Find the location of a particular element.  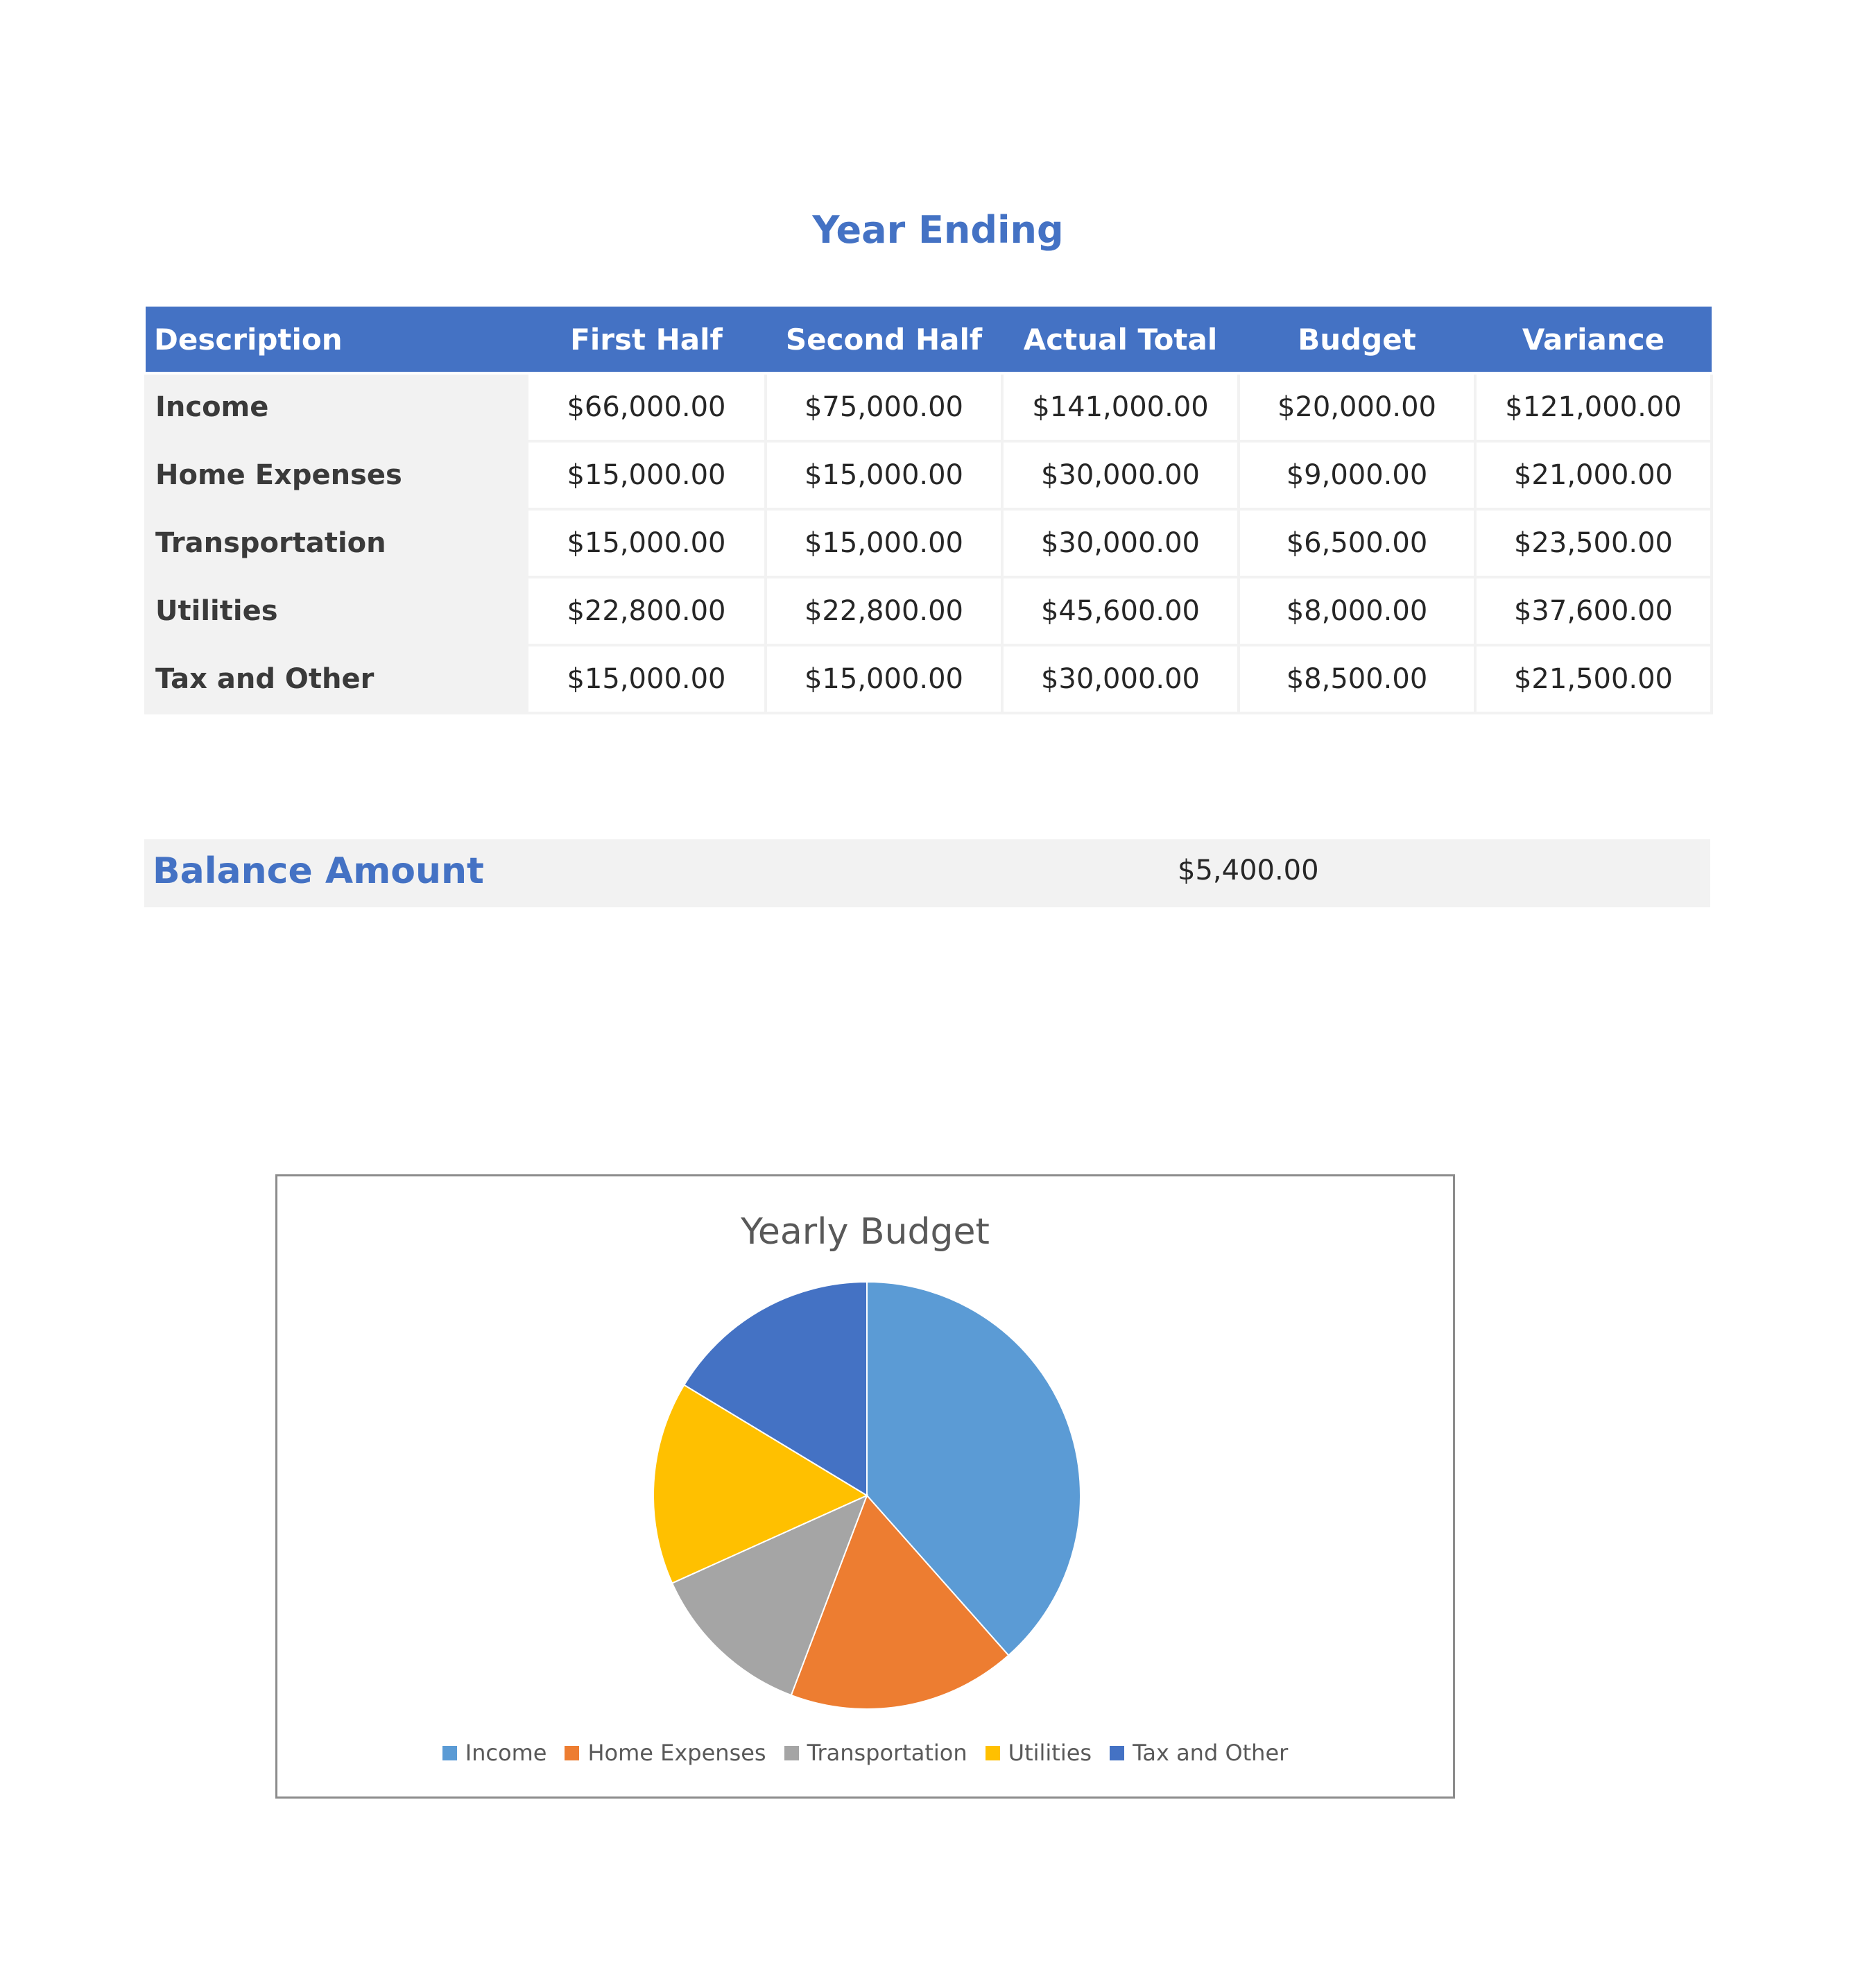

column-header-second-half: Second Half is located at coordinates (884, 341).